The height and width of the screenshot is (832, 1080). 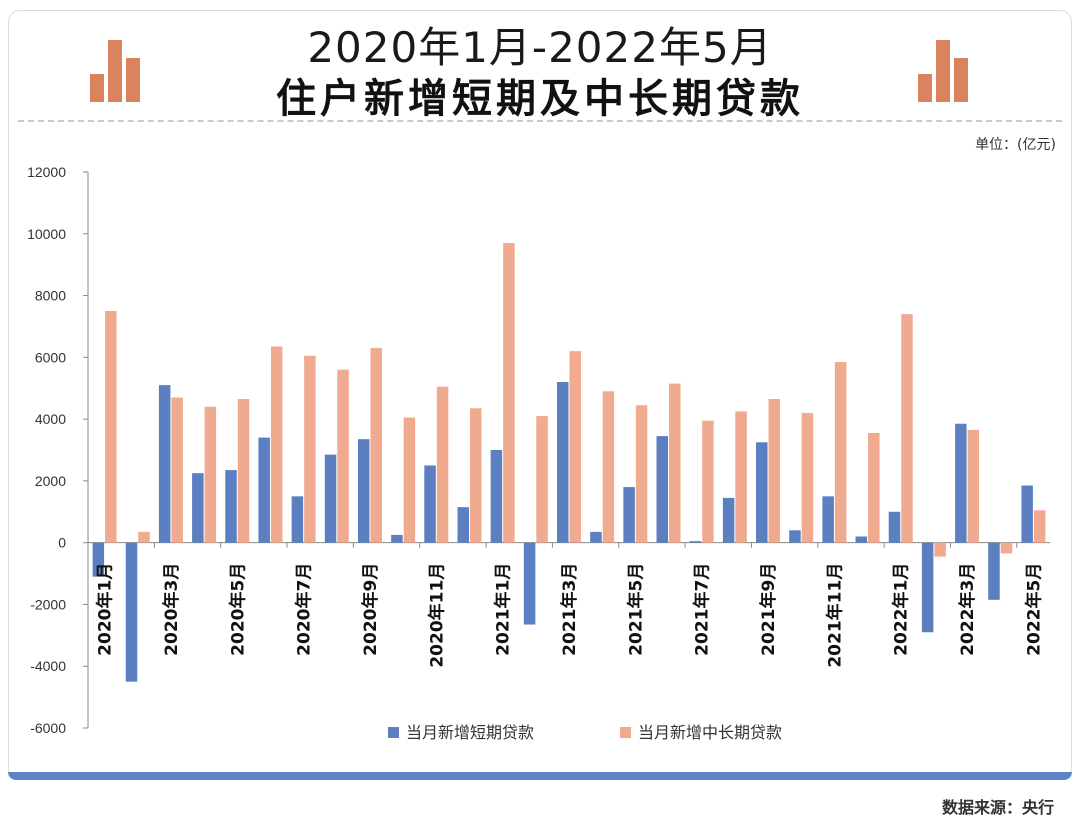 What do you see at coordinates (105, 609) in the screenshot?
I see `x-tick-label: 2020年1月` at bounding box center [105, 609].